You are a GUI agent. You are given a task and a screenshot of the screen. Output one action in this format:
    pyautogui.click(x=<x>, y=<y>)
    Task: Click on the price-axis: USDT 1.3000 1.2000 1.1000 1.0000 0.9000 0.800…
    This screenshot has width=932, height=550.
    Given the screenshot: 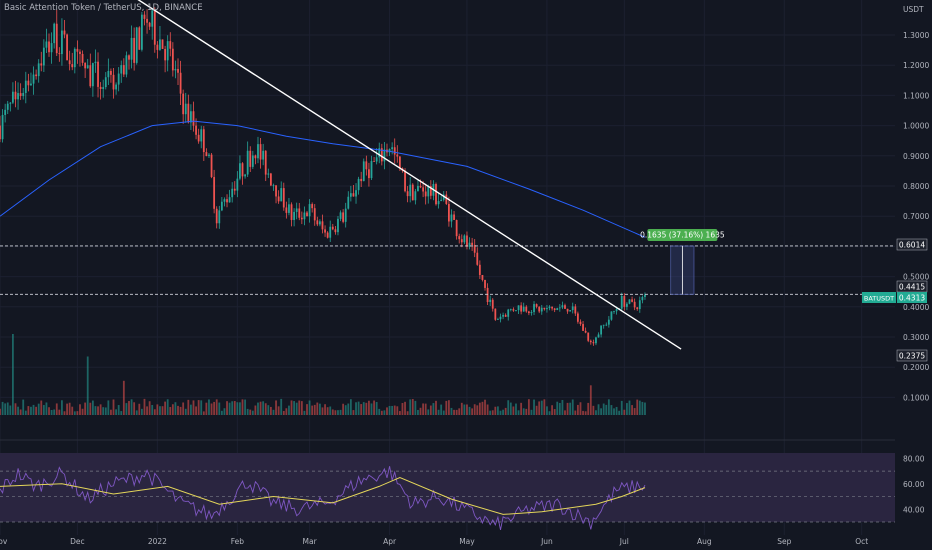 What is the action you would take?
    pyautogui.click(x=916, y=203)
    